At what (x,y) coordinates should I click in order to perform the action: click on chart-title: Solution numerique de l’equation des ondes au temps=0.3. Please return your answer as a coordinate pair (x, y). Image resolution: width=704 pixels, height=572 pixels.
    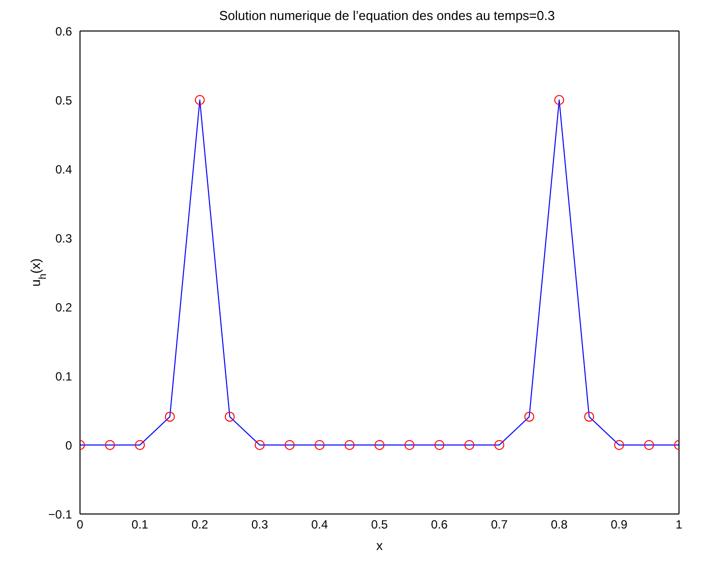
    Looking at the image, I should click on (387, 16).